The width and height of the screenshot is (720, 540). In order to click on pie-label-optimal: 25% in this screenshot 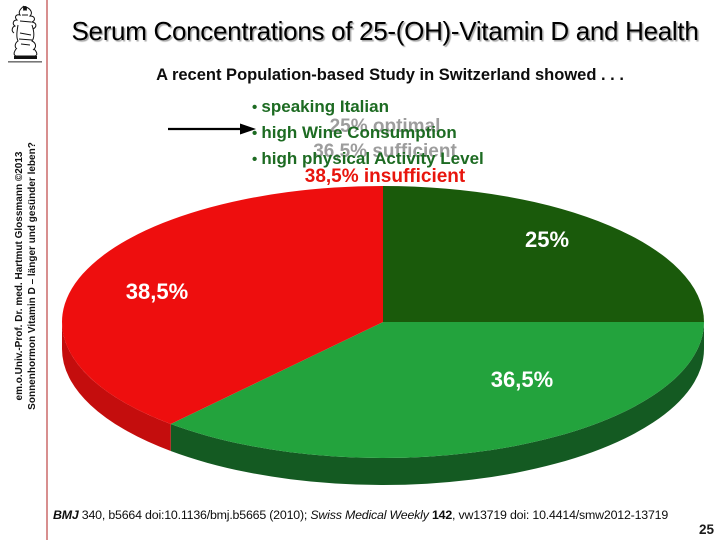, I will do `click(547, 239)`.